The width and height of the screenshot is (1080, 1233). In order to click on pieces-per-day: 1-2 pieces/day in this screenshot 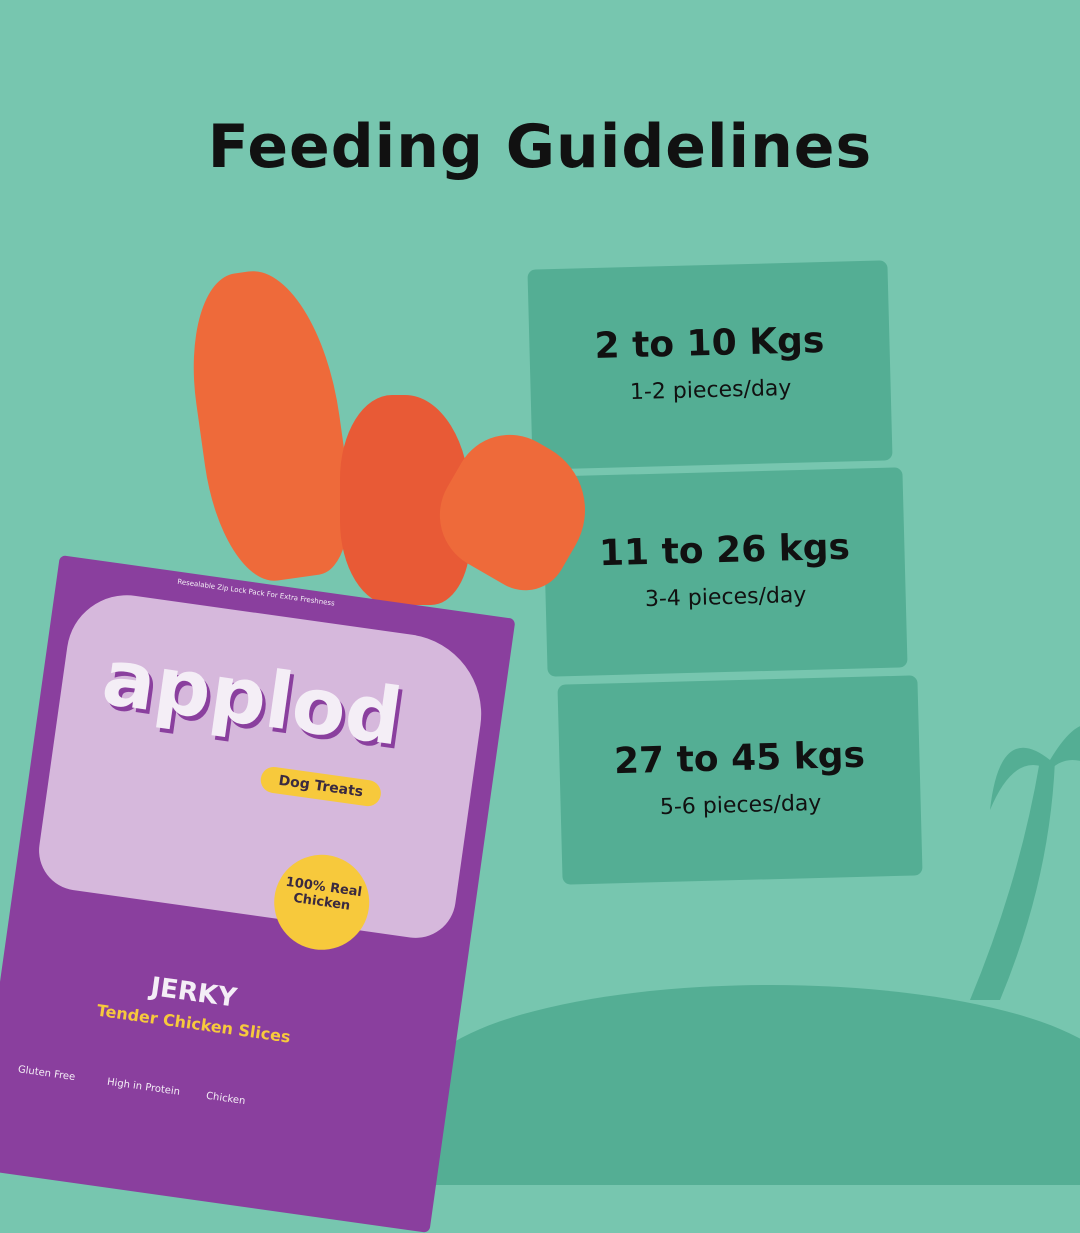, I will do `click(710, 390)`.